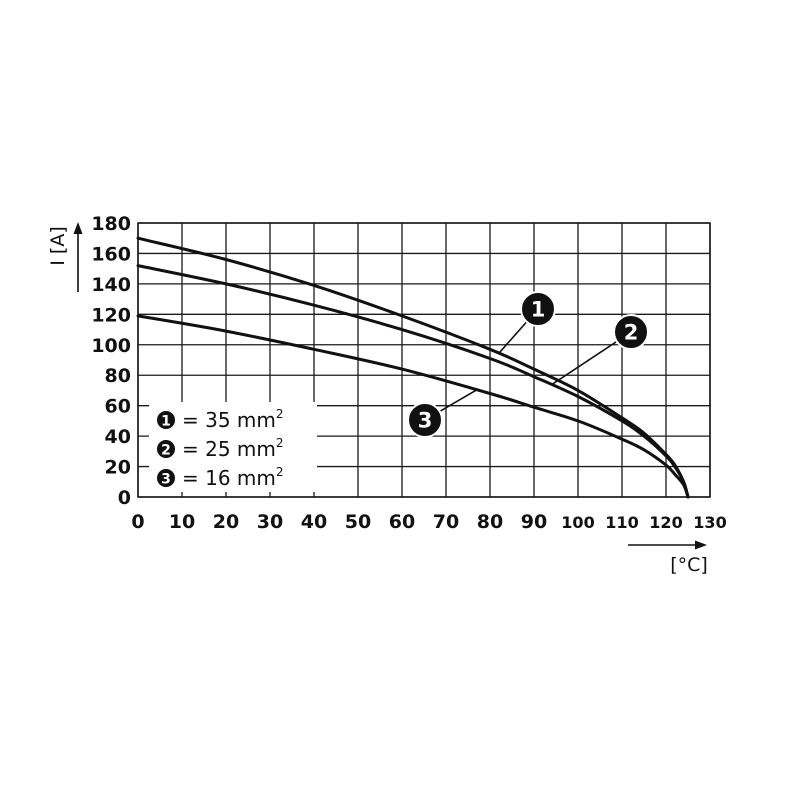  I want to click on legend-text-2: = 25 mm, so click(229, 449).